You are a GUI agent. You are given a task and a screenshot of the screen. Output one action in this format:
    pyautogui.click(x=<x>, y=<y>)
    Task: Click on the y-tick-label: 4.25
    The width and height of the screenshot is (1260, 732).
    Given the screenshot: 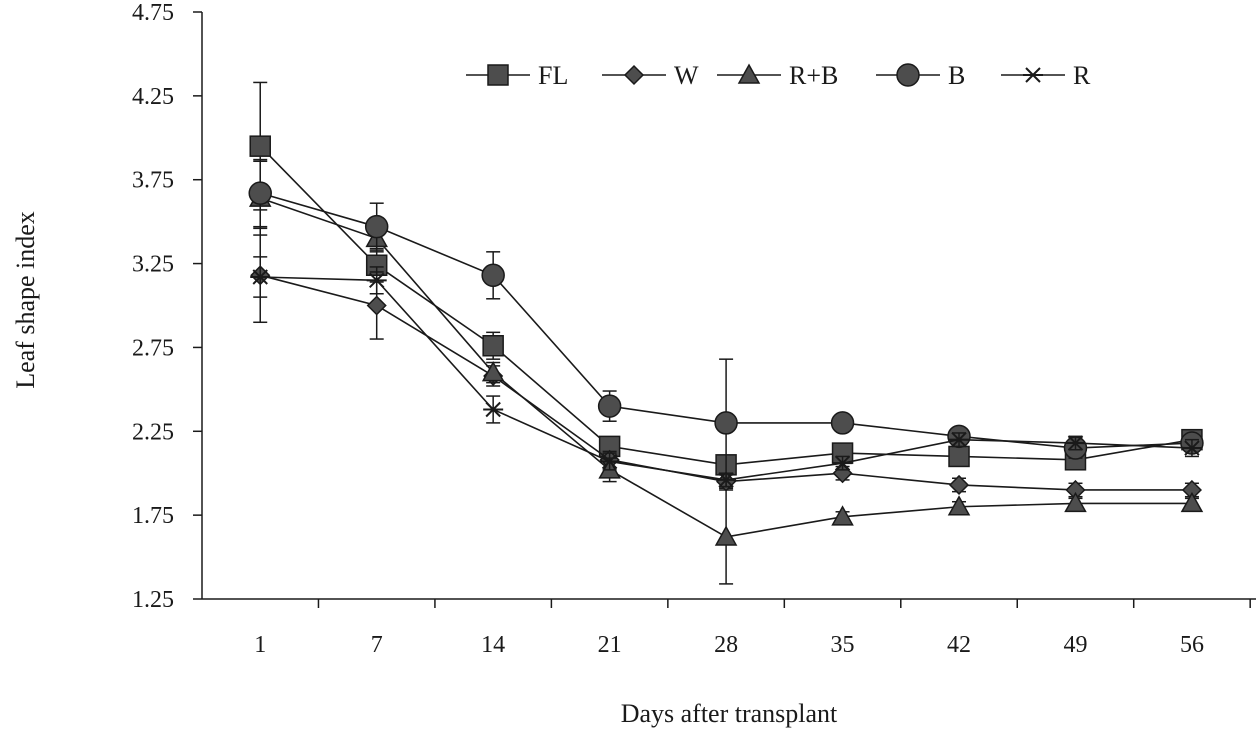 What is the action you would take?
    pyautogui.click(x=153, y=97)
    